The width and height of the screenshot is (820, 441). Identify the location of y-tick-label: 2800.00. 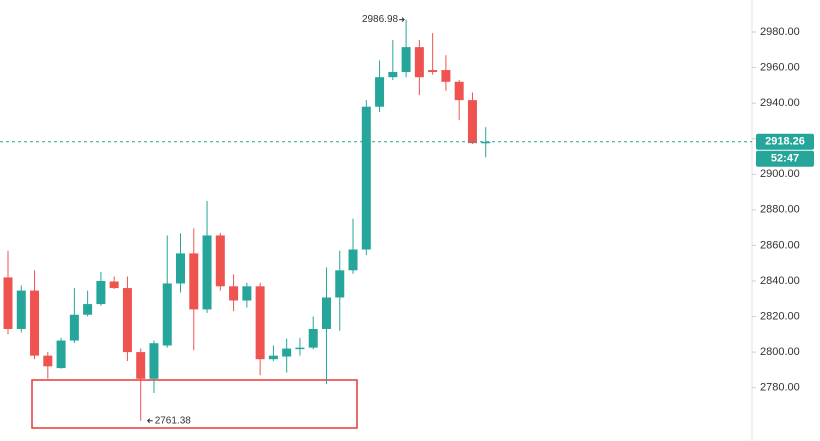
(780, 352).